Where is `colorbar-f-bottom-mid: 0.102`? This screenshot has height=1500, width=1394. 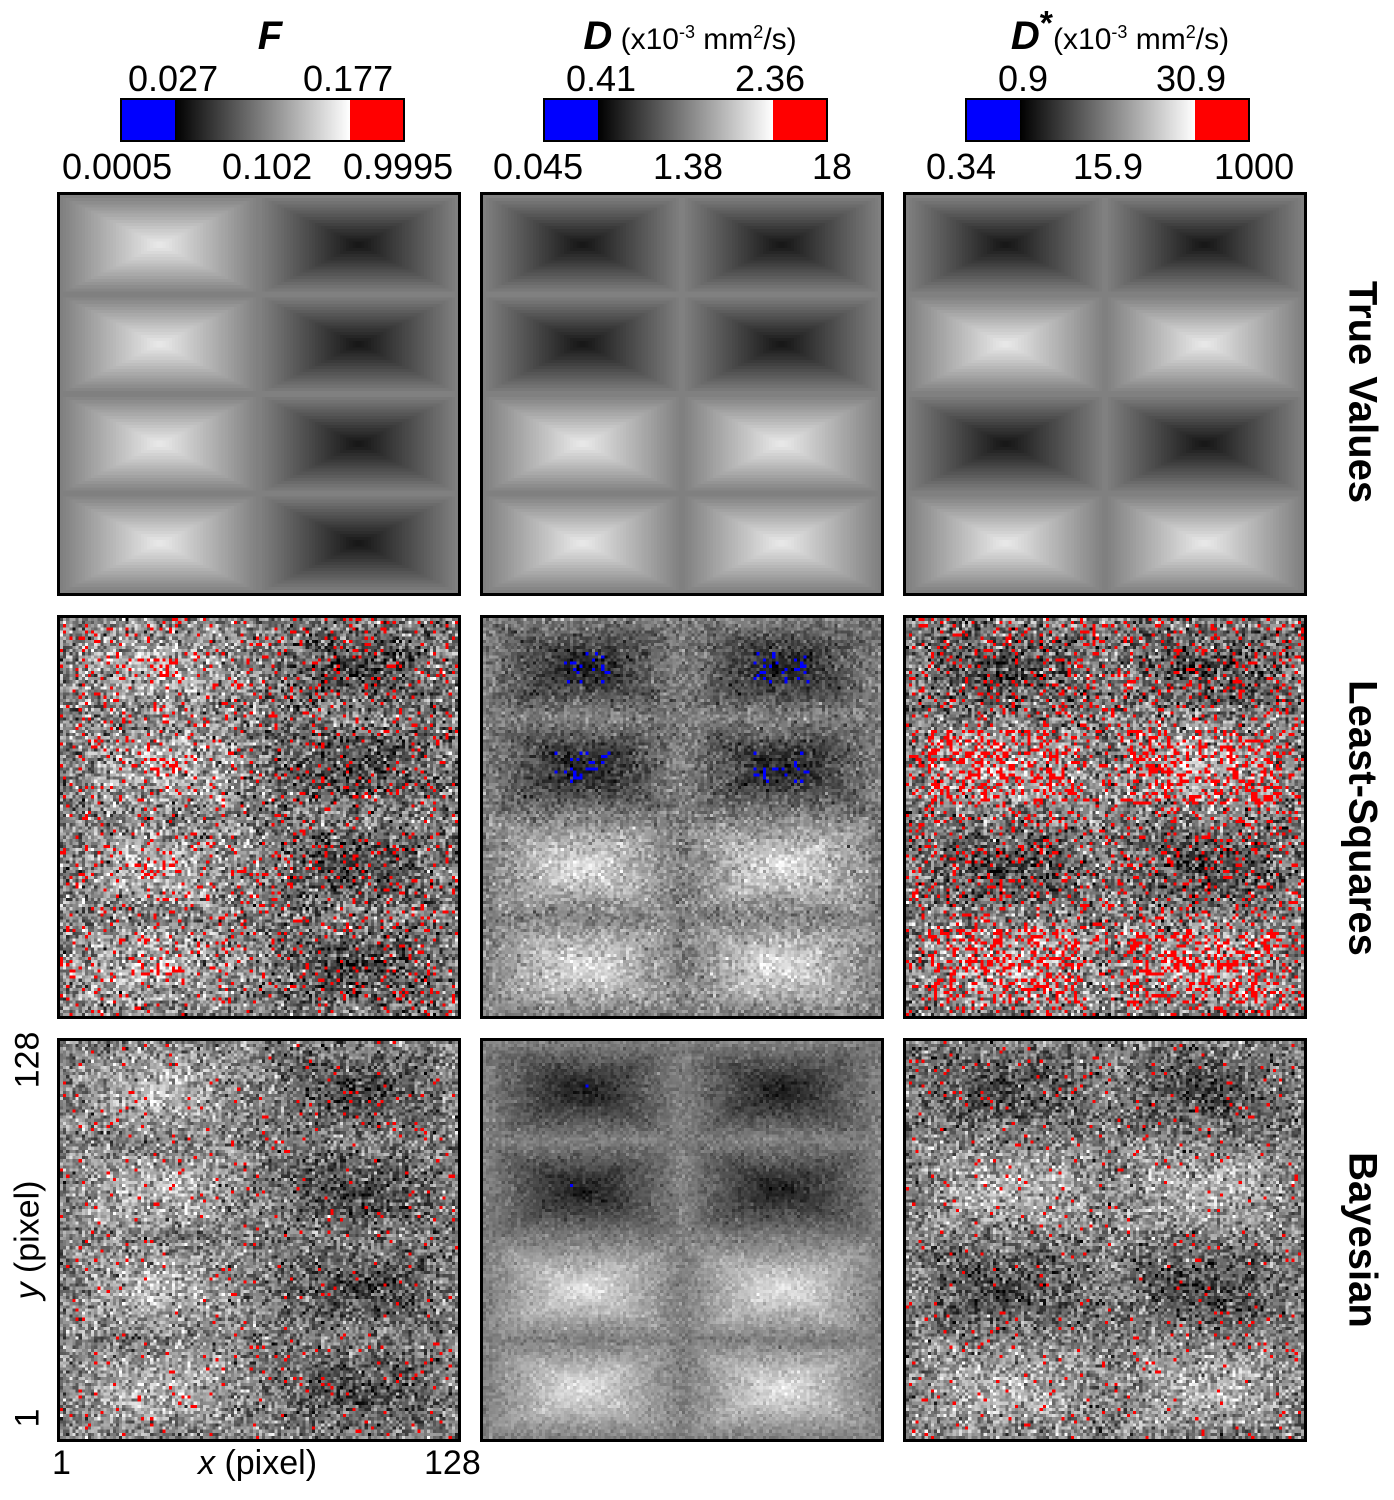 colorbar-f-bottom-mid: 0.102 is located at coordinates (267, 166).